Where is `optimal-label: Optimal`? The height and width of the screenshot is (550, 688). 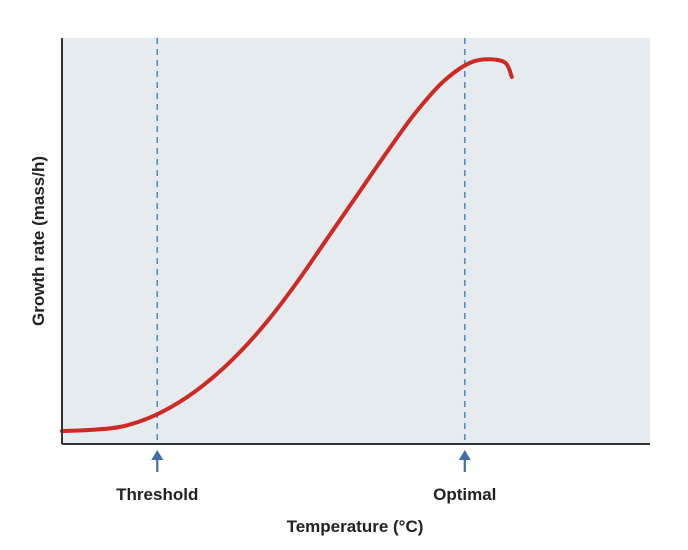 optimal-label: Optimal is located at coordinates (464, 494).